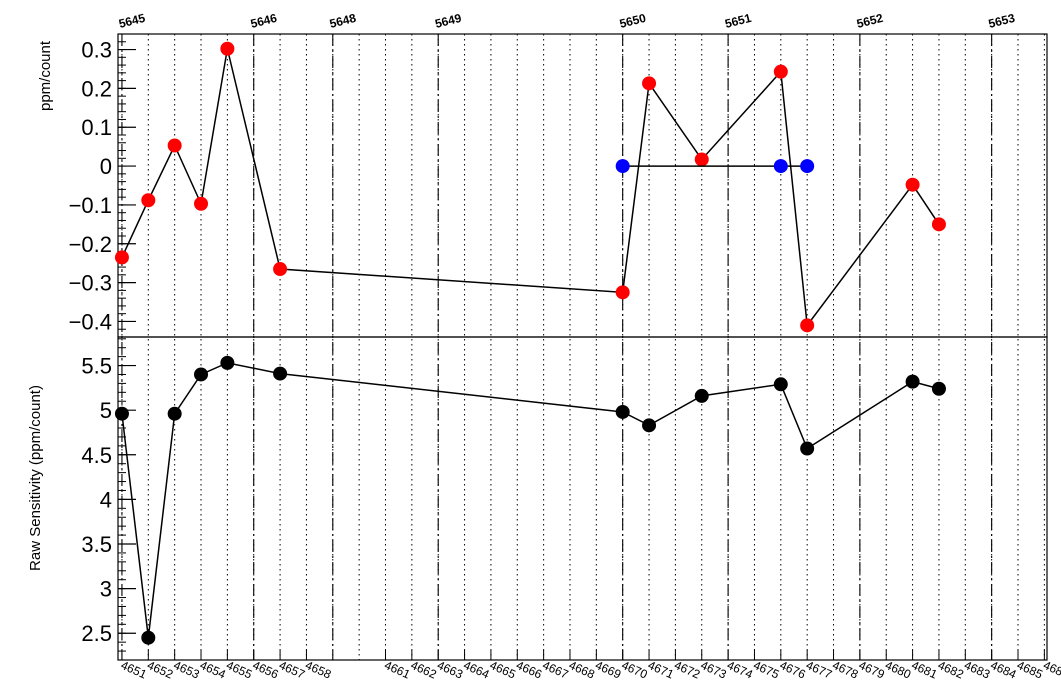 This screenshot has height=687, width=1061. What do you see at coordinates (90, 244) in the screenshot?
I see `y-tick-label: −0.2` at bounding box center [90, 244].